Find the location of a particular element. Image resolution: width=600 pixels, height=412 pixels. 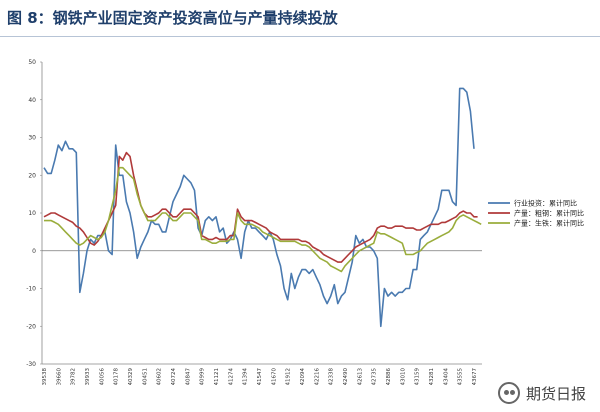

x-tick-label: 40178 is located at coordinates (117, 376).